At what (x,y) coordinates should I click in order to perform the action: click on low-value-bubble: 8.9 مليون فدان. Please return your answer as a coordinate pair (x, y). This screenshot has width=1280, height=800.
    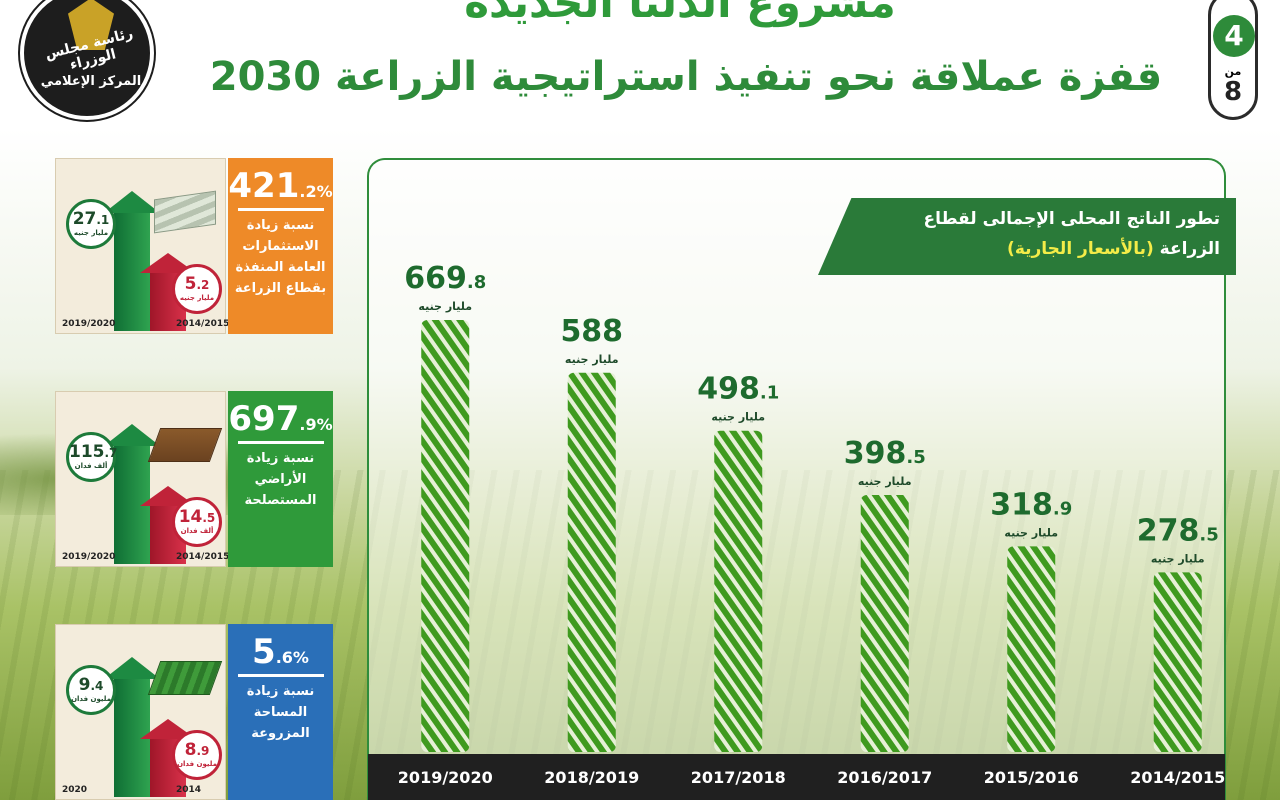
    Looking at the image, I should click on (197, 755).